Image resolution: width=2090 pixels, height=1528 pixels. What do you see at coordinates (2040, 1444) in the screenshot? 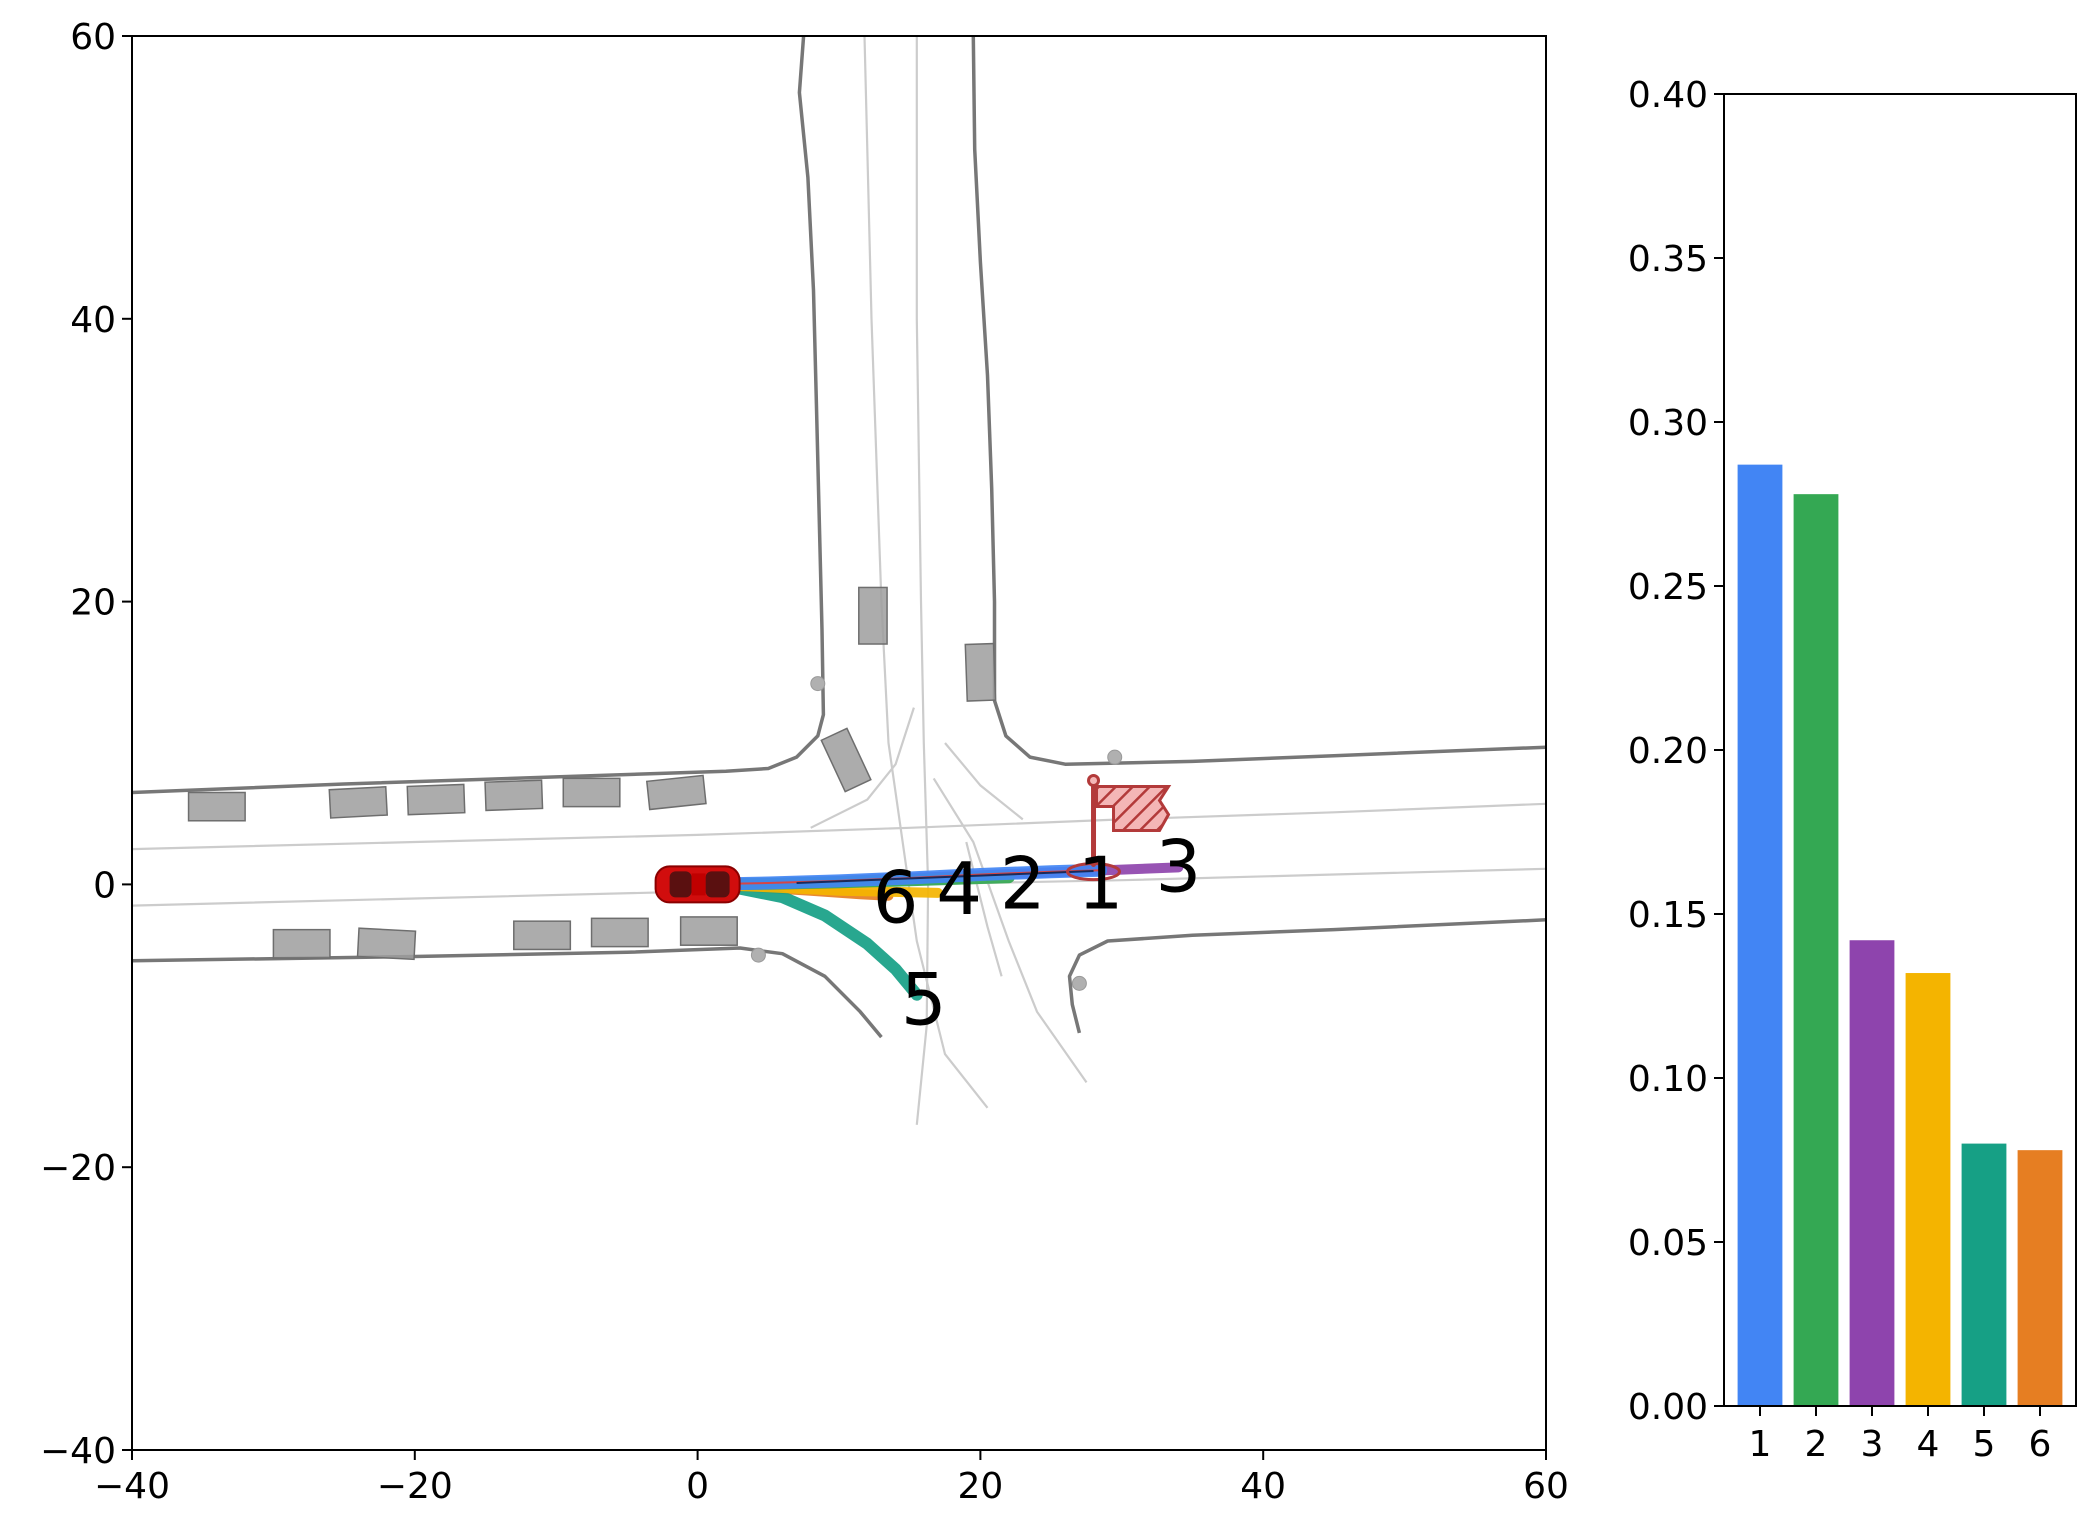
I see `bar-x-tick-label: 6` at bounding box center [2040, 1444].